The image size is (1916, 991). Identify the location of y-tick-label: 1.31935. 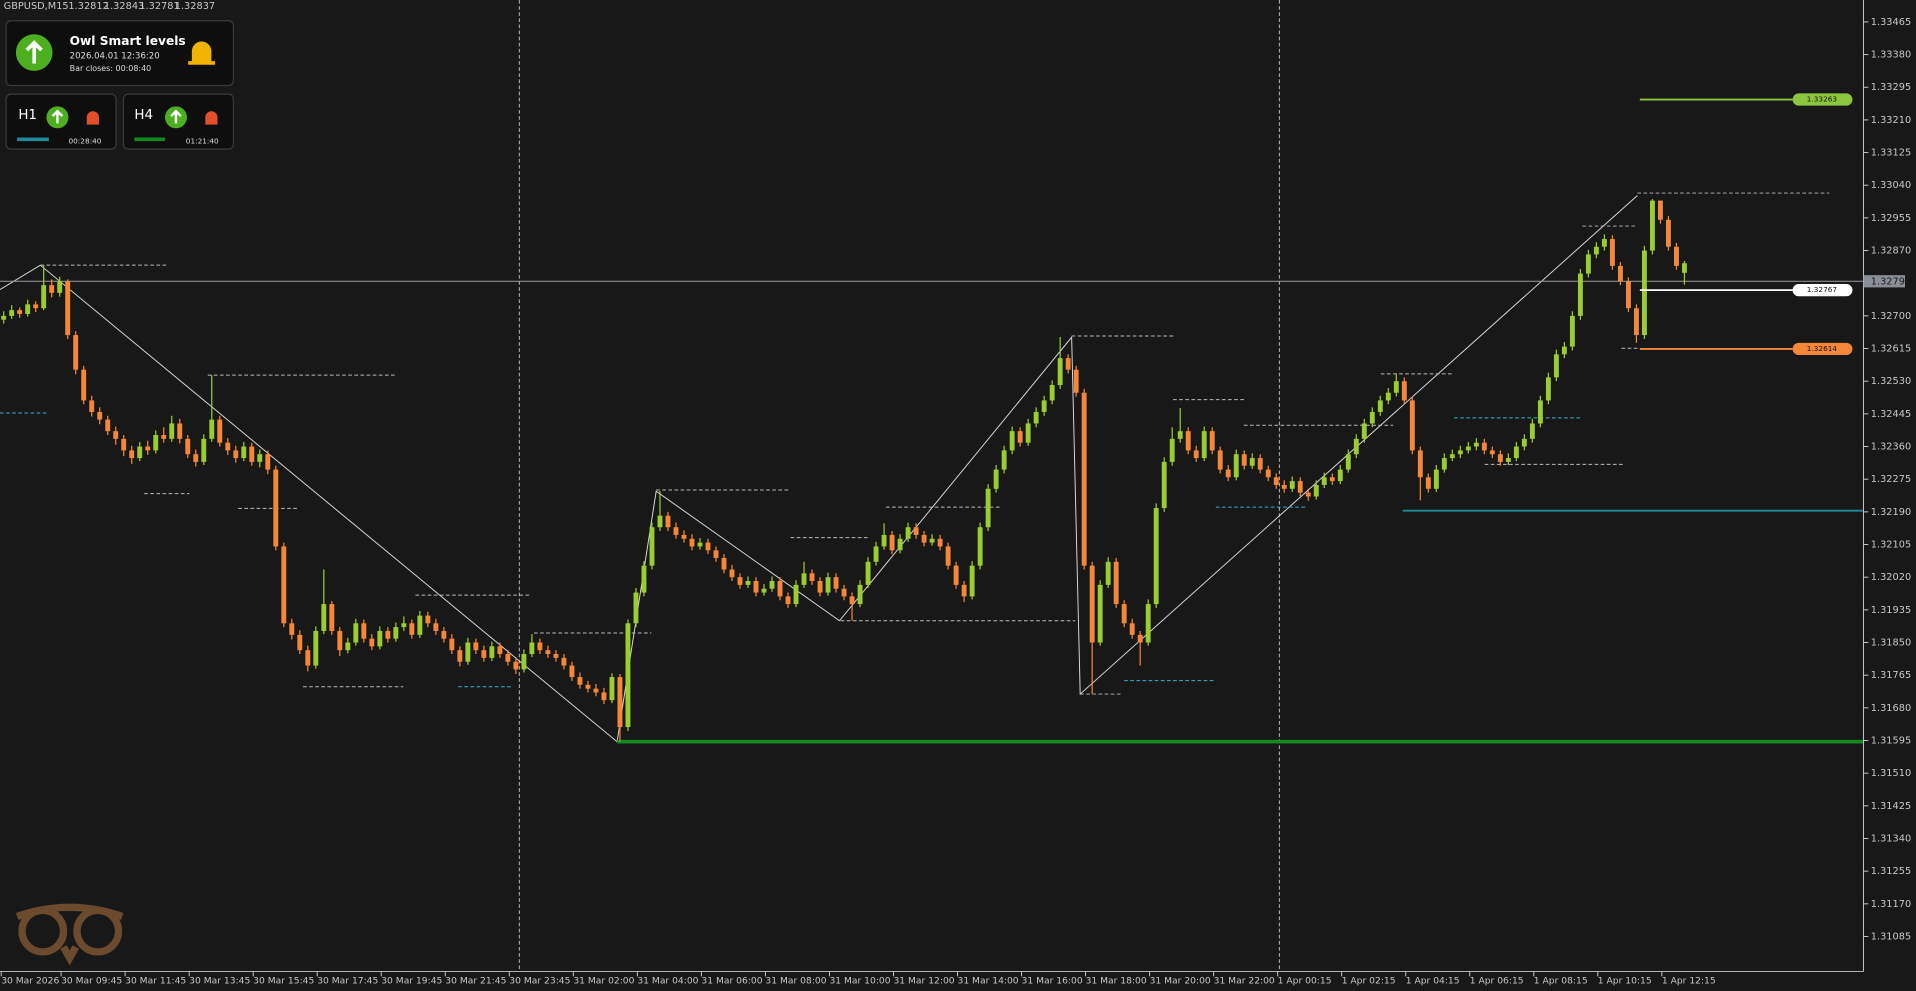
(1891, 610).